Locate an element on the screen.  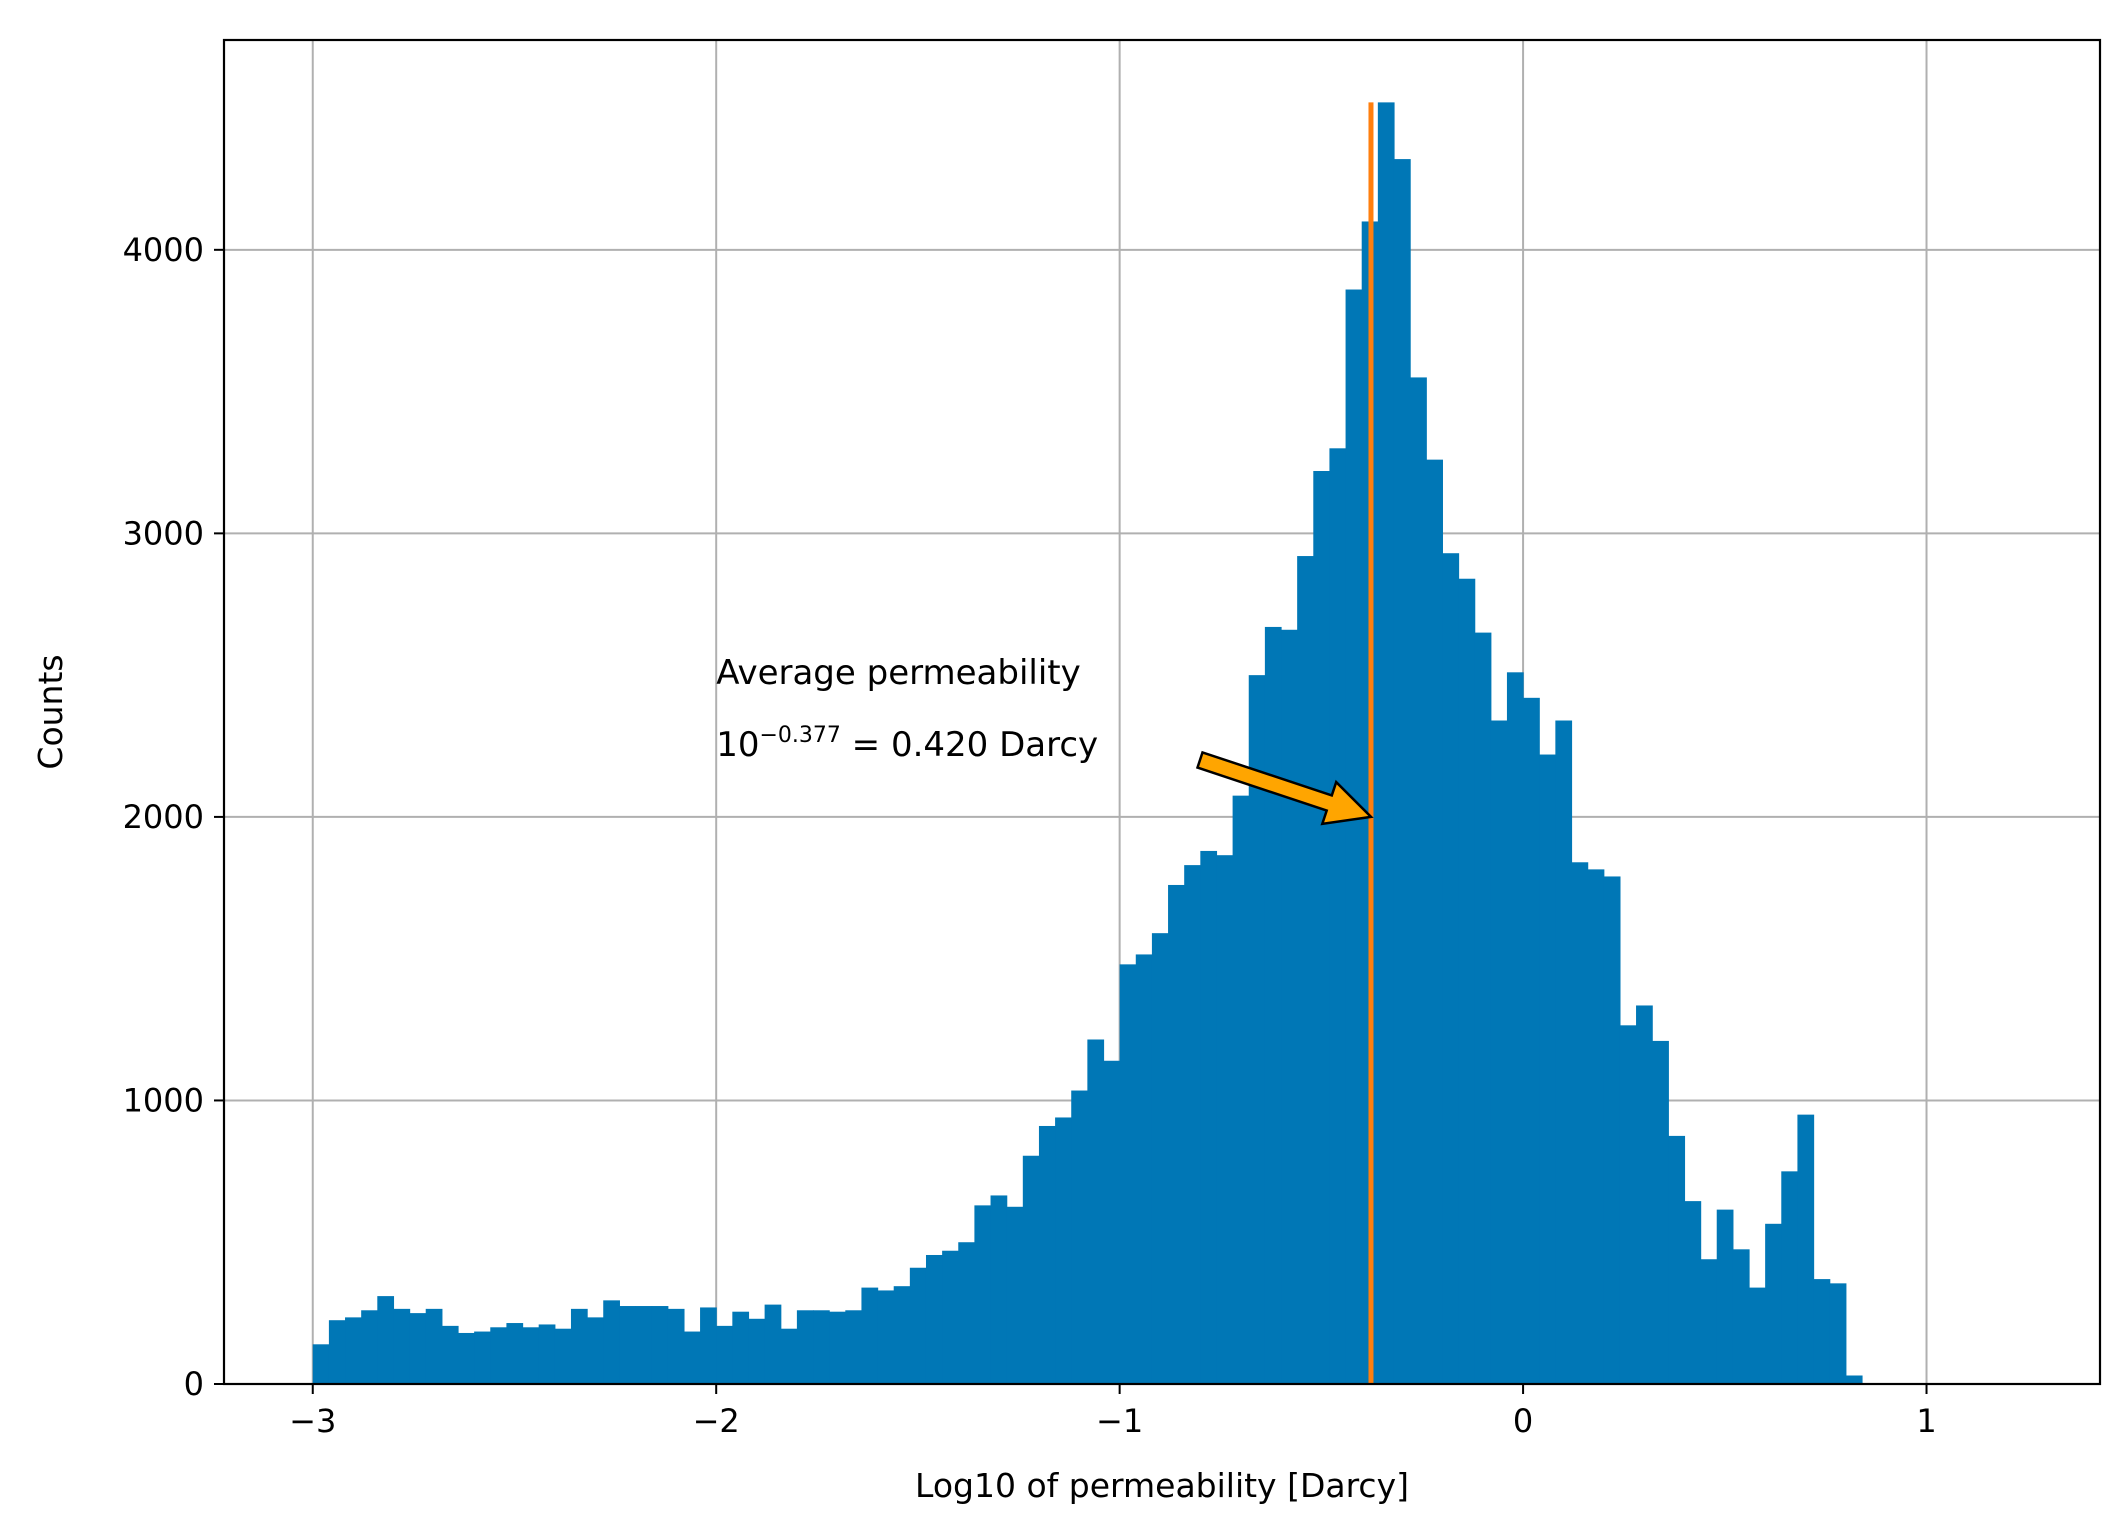
x-tick-label: −1 is located at coordinates (1119, 1421).